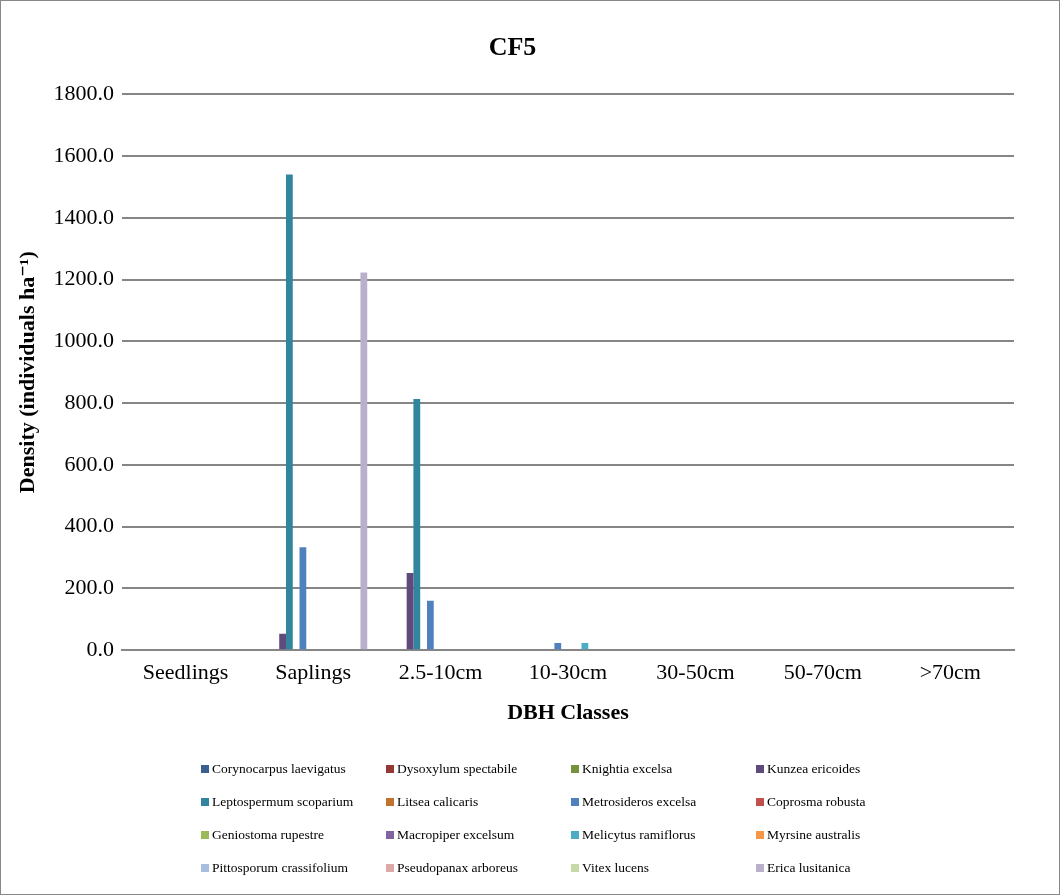 This screenshot has width=1060, height=895. Describe the element at coordinates (438, 802) in the screenshot. I see `legend-label: Litsea calicaris` at that location.